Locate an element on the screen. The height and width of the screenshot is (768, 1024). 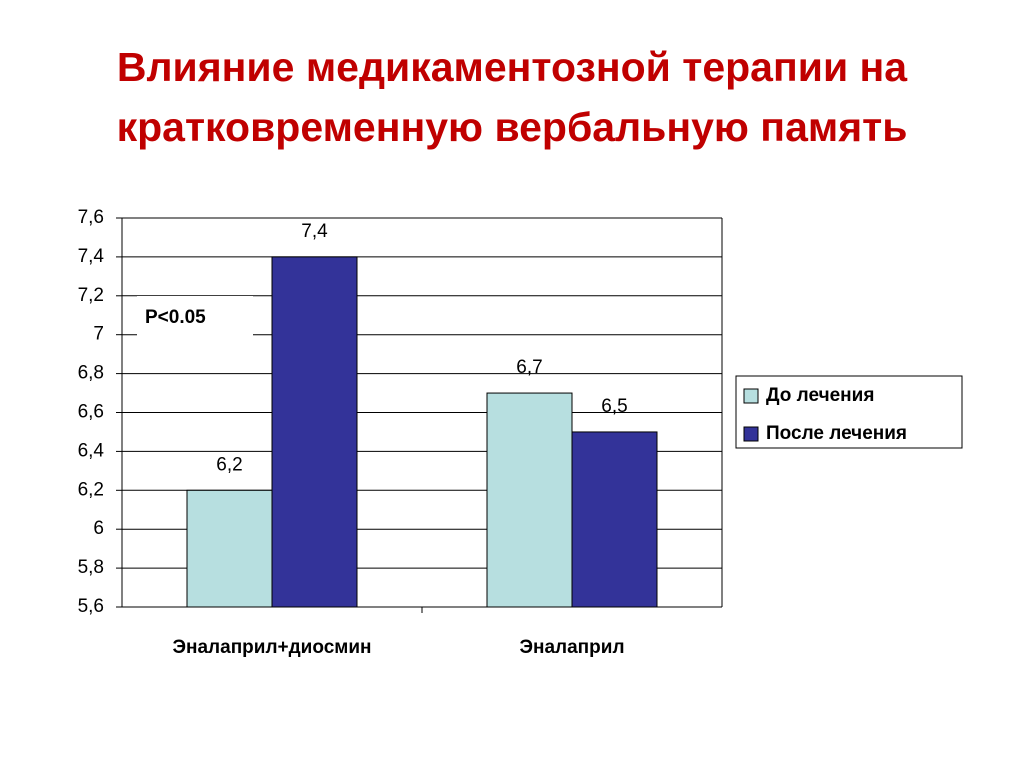
data-label: 6,7 is located at coordinates (529, 367).